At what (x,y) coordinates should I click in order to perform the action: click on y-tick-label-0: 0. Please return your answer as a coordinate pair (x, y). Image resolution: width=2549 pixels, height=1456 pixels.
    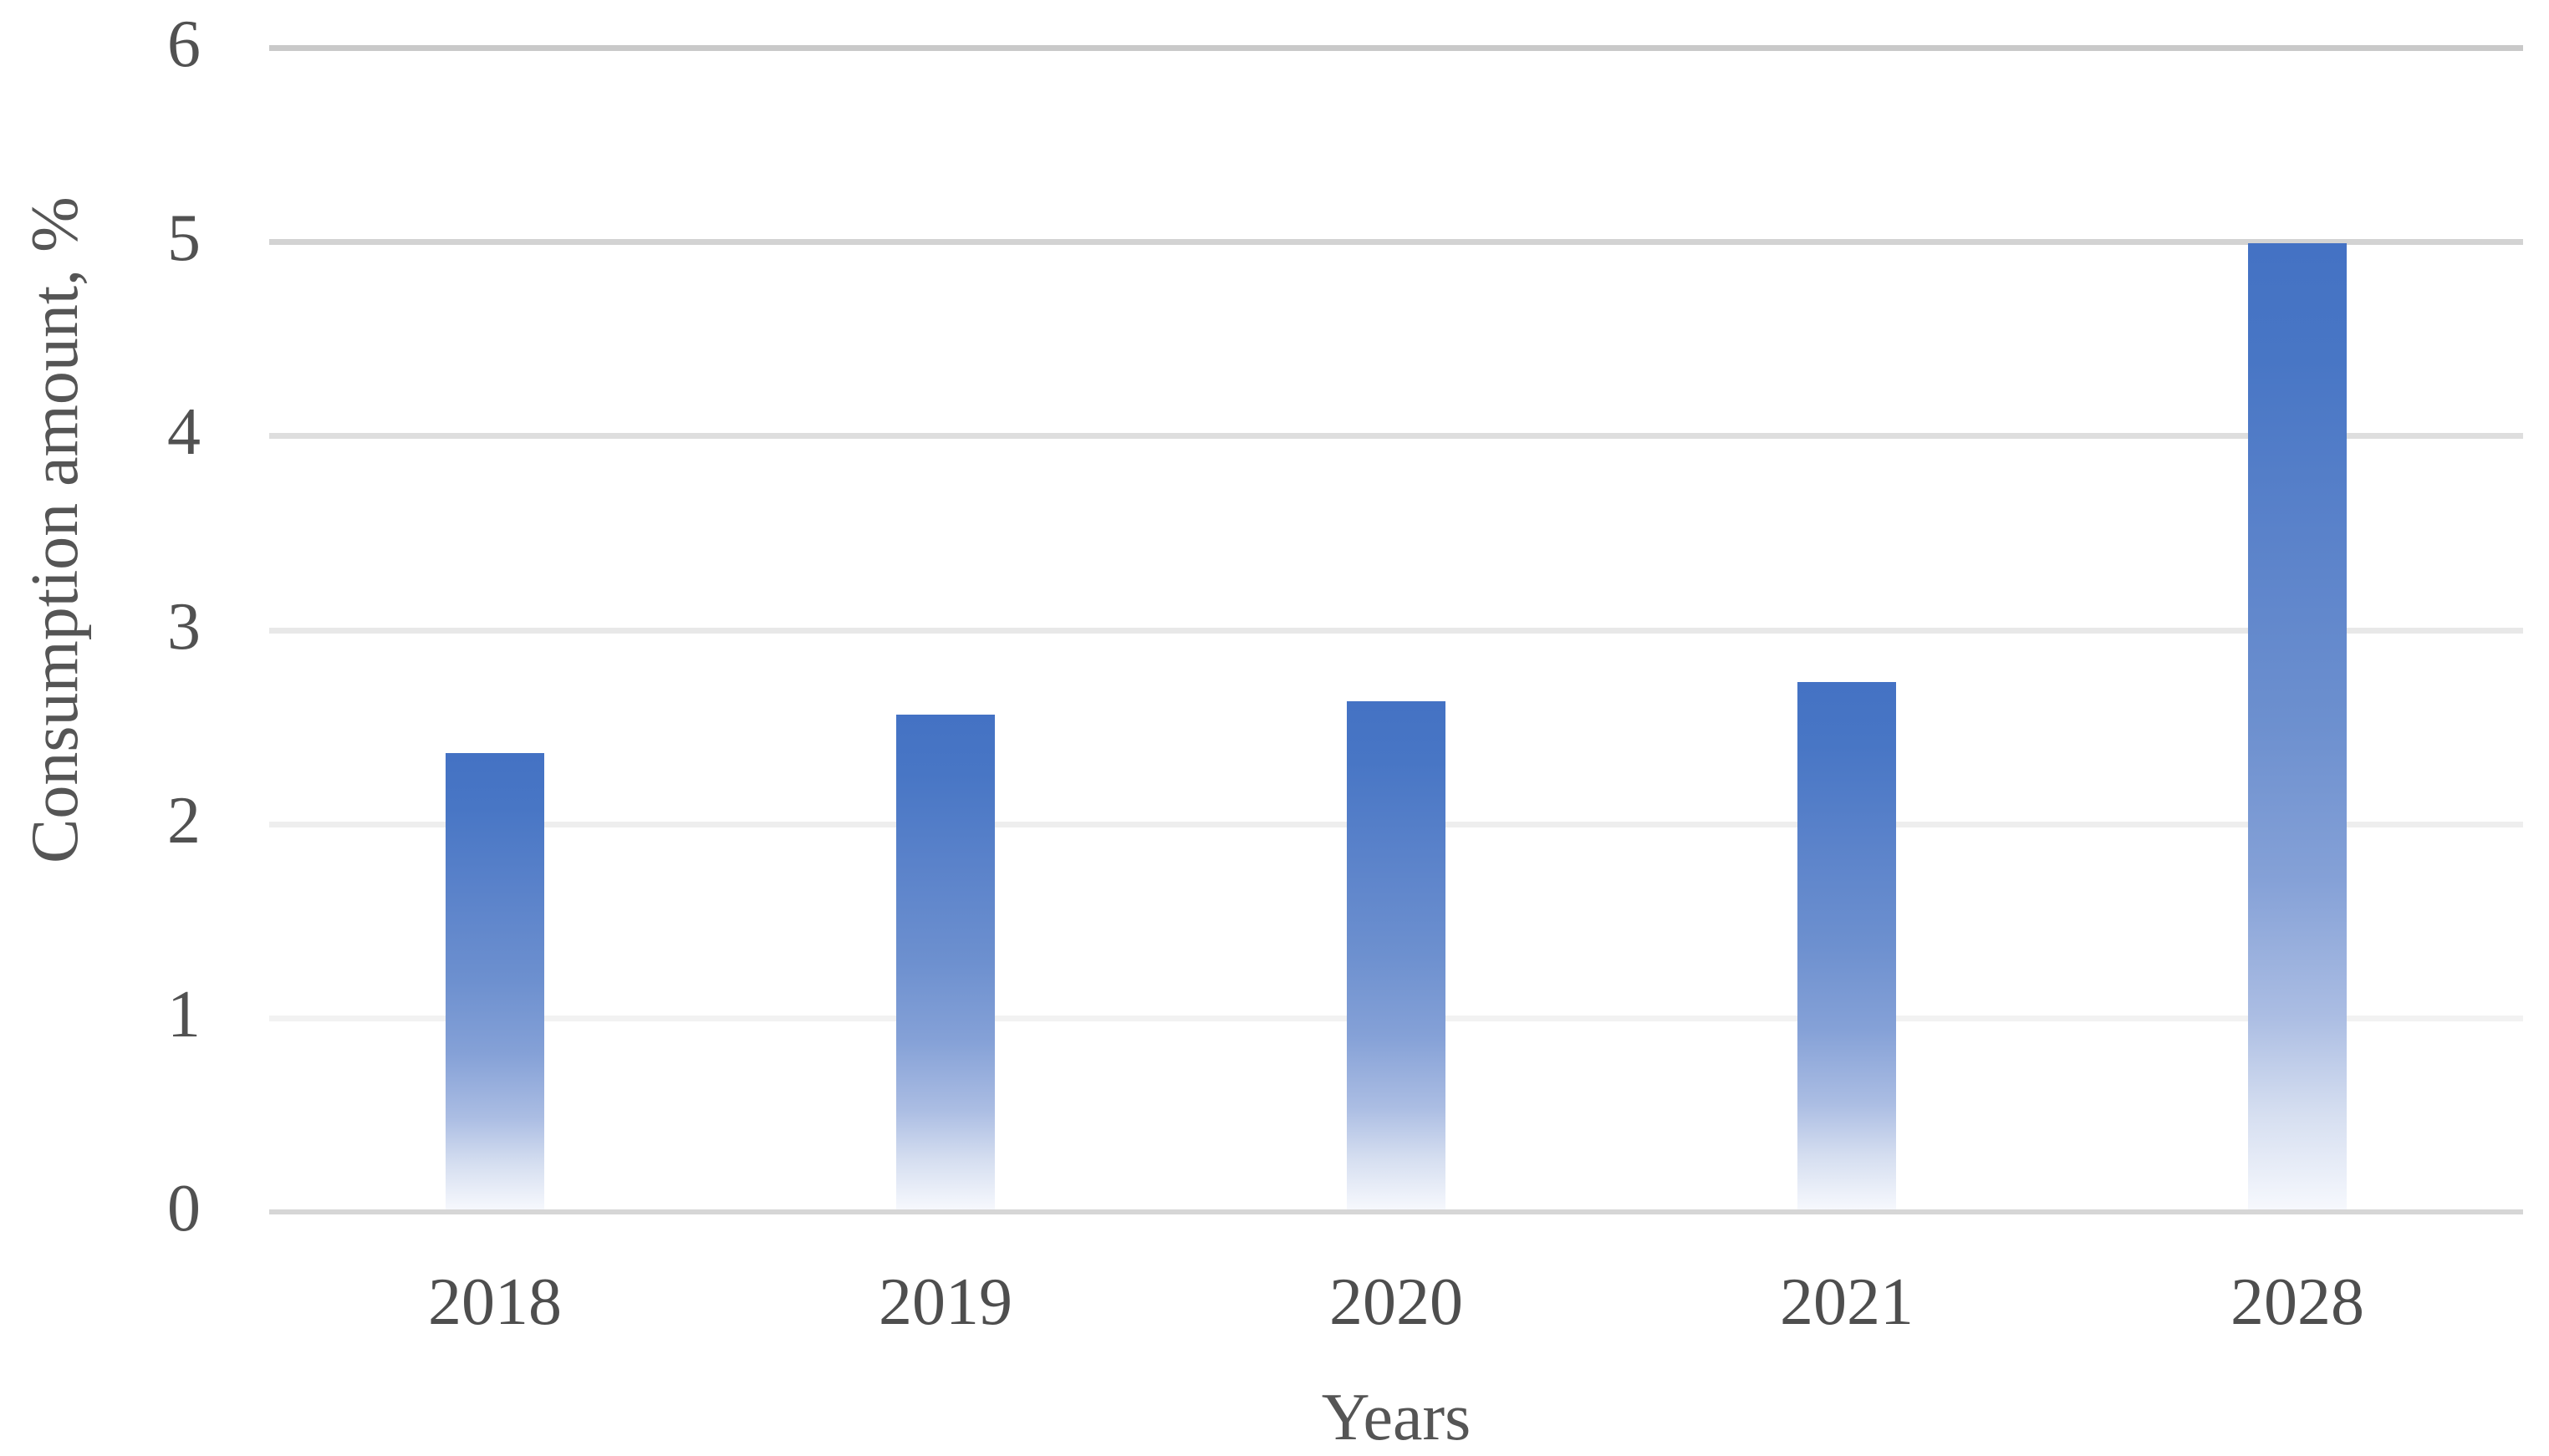
    Looking at the image, I should click on (184, 1208).